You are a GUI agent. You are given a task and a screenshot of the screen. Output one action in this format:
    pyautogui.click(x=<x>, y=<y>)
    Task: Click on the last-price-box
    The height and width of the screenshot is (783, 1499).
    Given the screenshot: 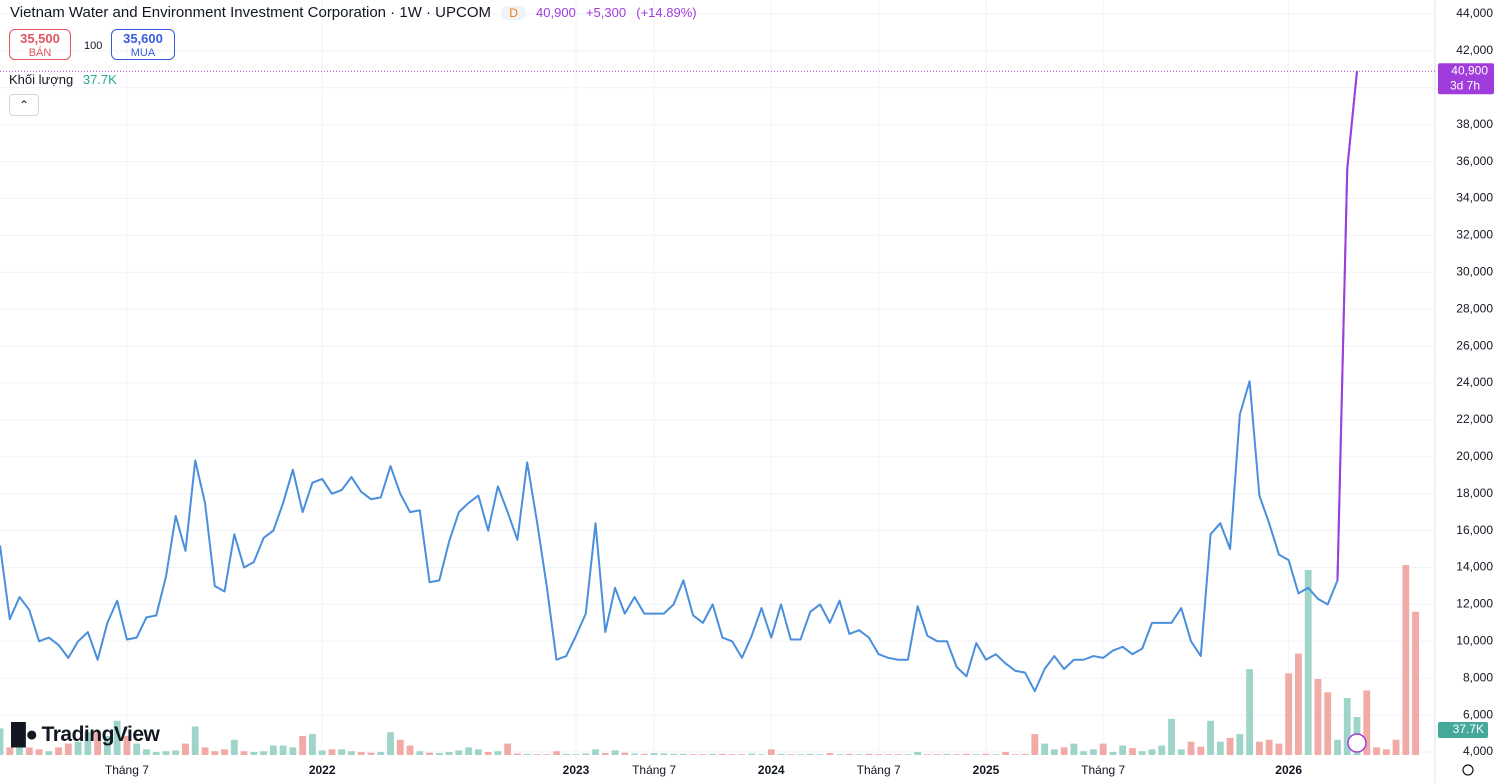 What is the action you would take?
    pyautogui.click(x=1466, y=79)
    